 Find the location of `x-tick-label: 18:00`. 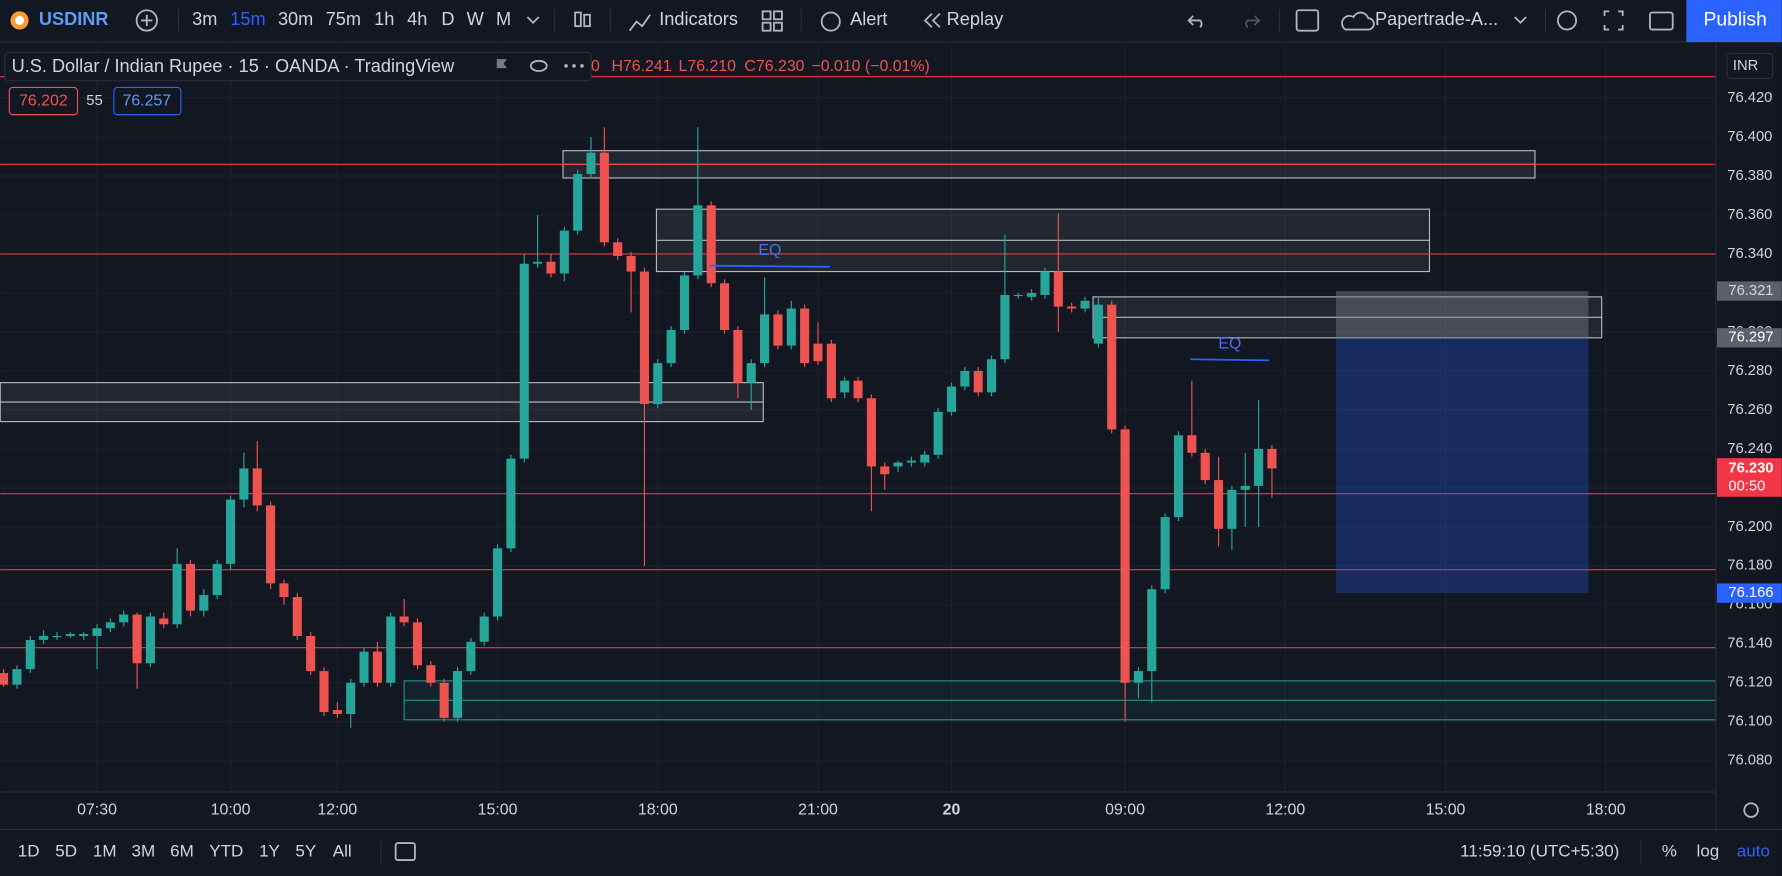

x-tick-label: 18:00 is located at coordinates (658, 809).